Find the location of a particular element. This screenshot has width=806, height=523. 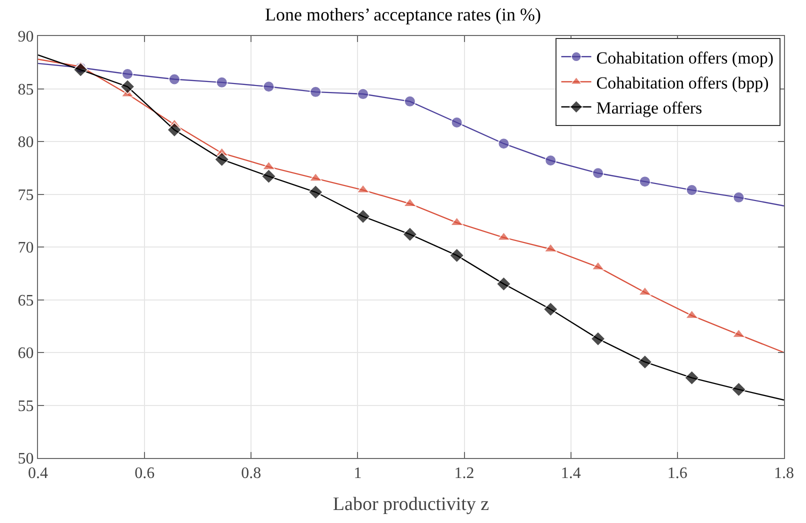

y-tick-label: 80 is located at coordinates (26, 143).